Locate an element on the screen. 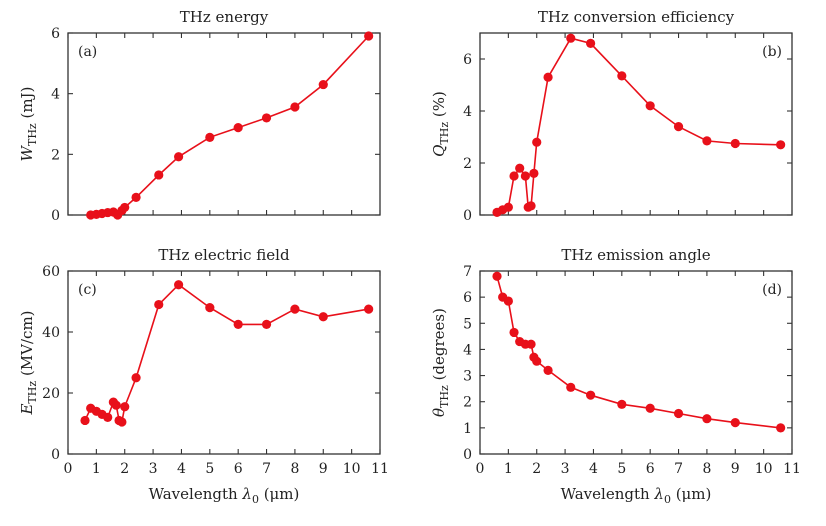  y-tick-label: 5 is located at coordinates (467, 324).